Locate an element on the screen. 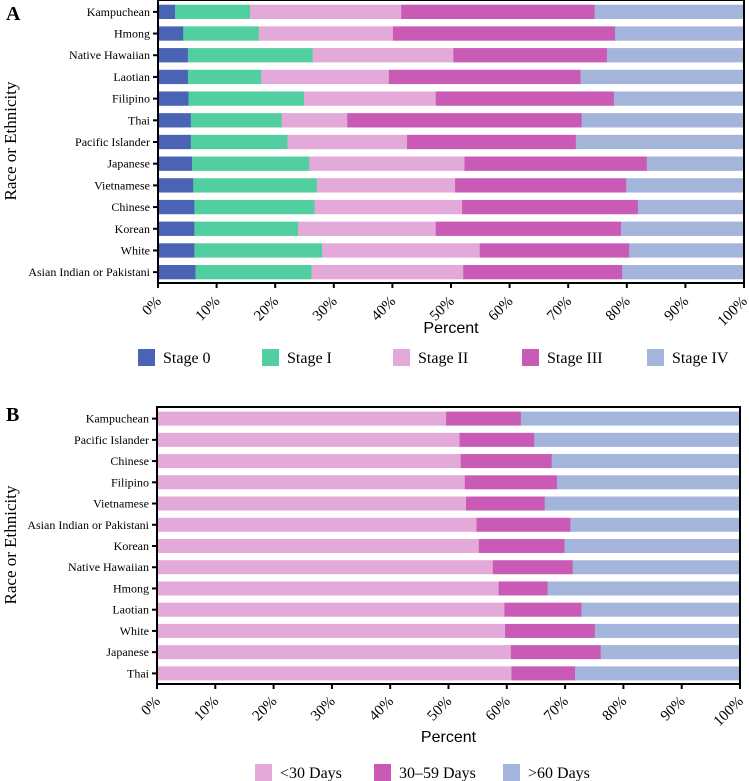 The height and width of the screenshot is (781, 749). x-tick-label: 80% is located at coordinates (614, 709).